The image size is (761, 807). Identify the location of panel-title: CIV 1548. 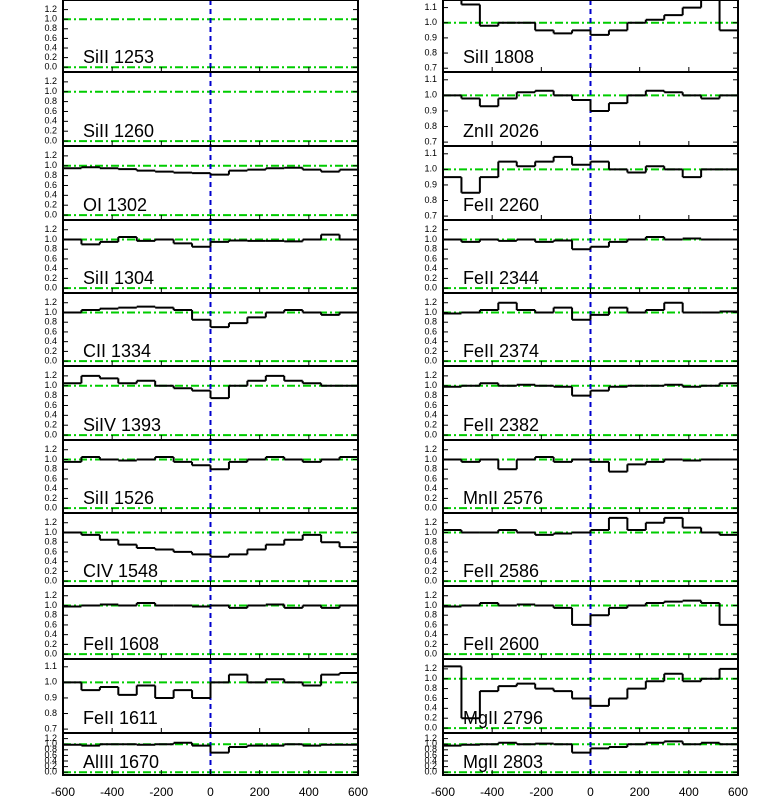
(120, 571).